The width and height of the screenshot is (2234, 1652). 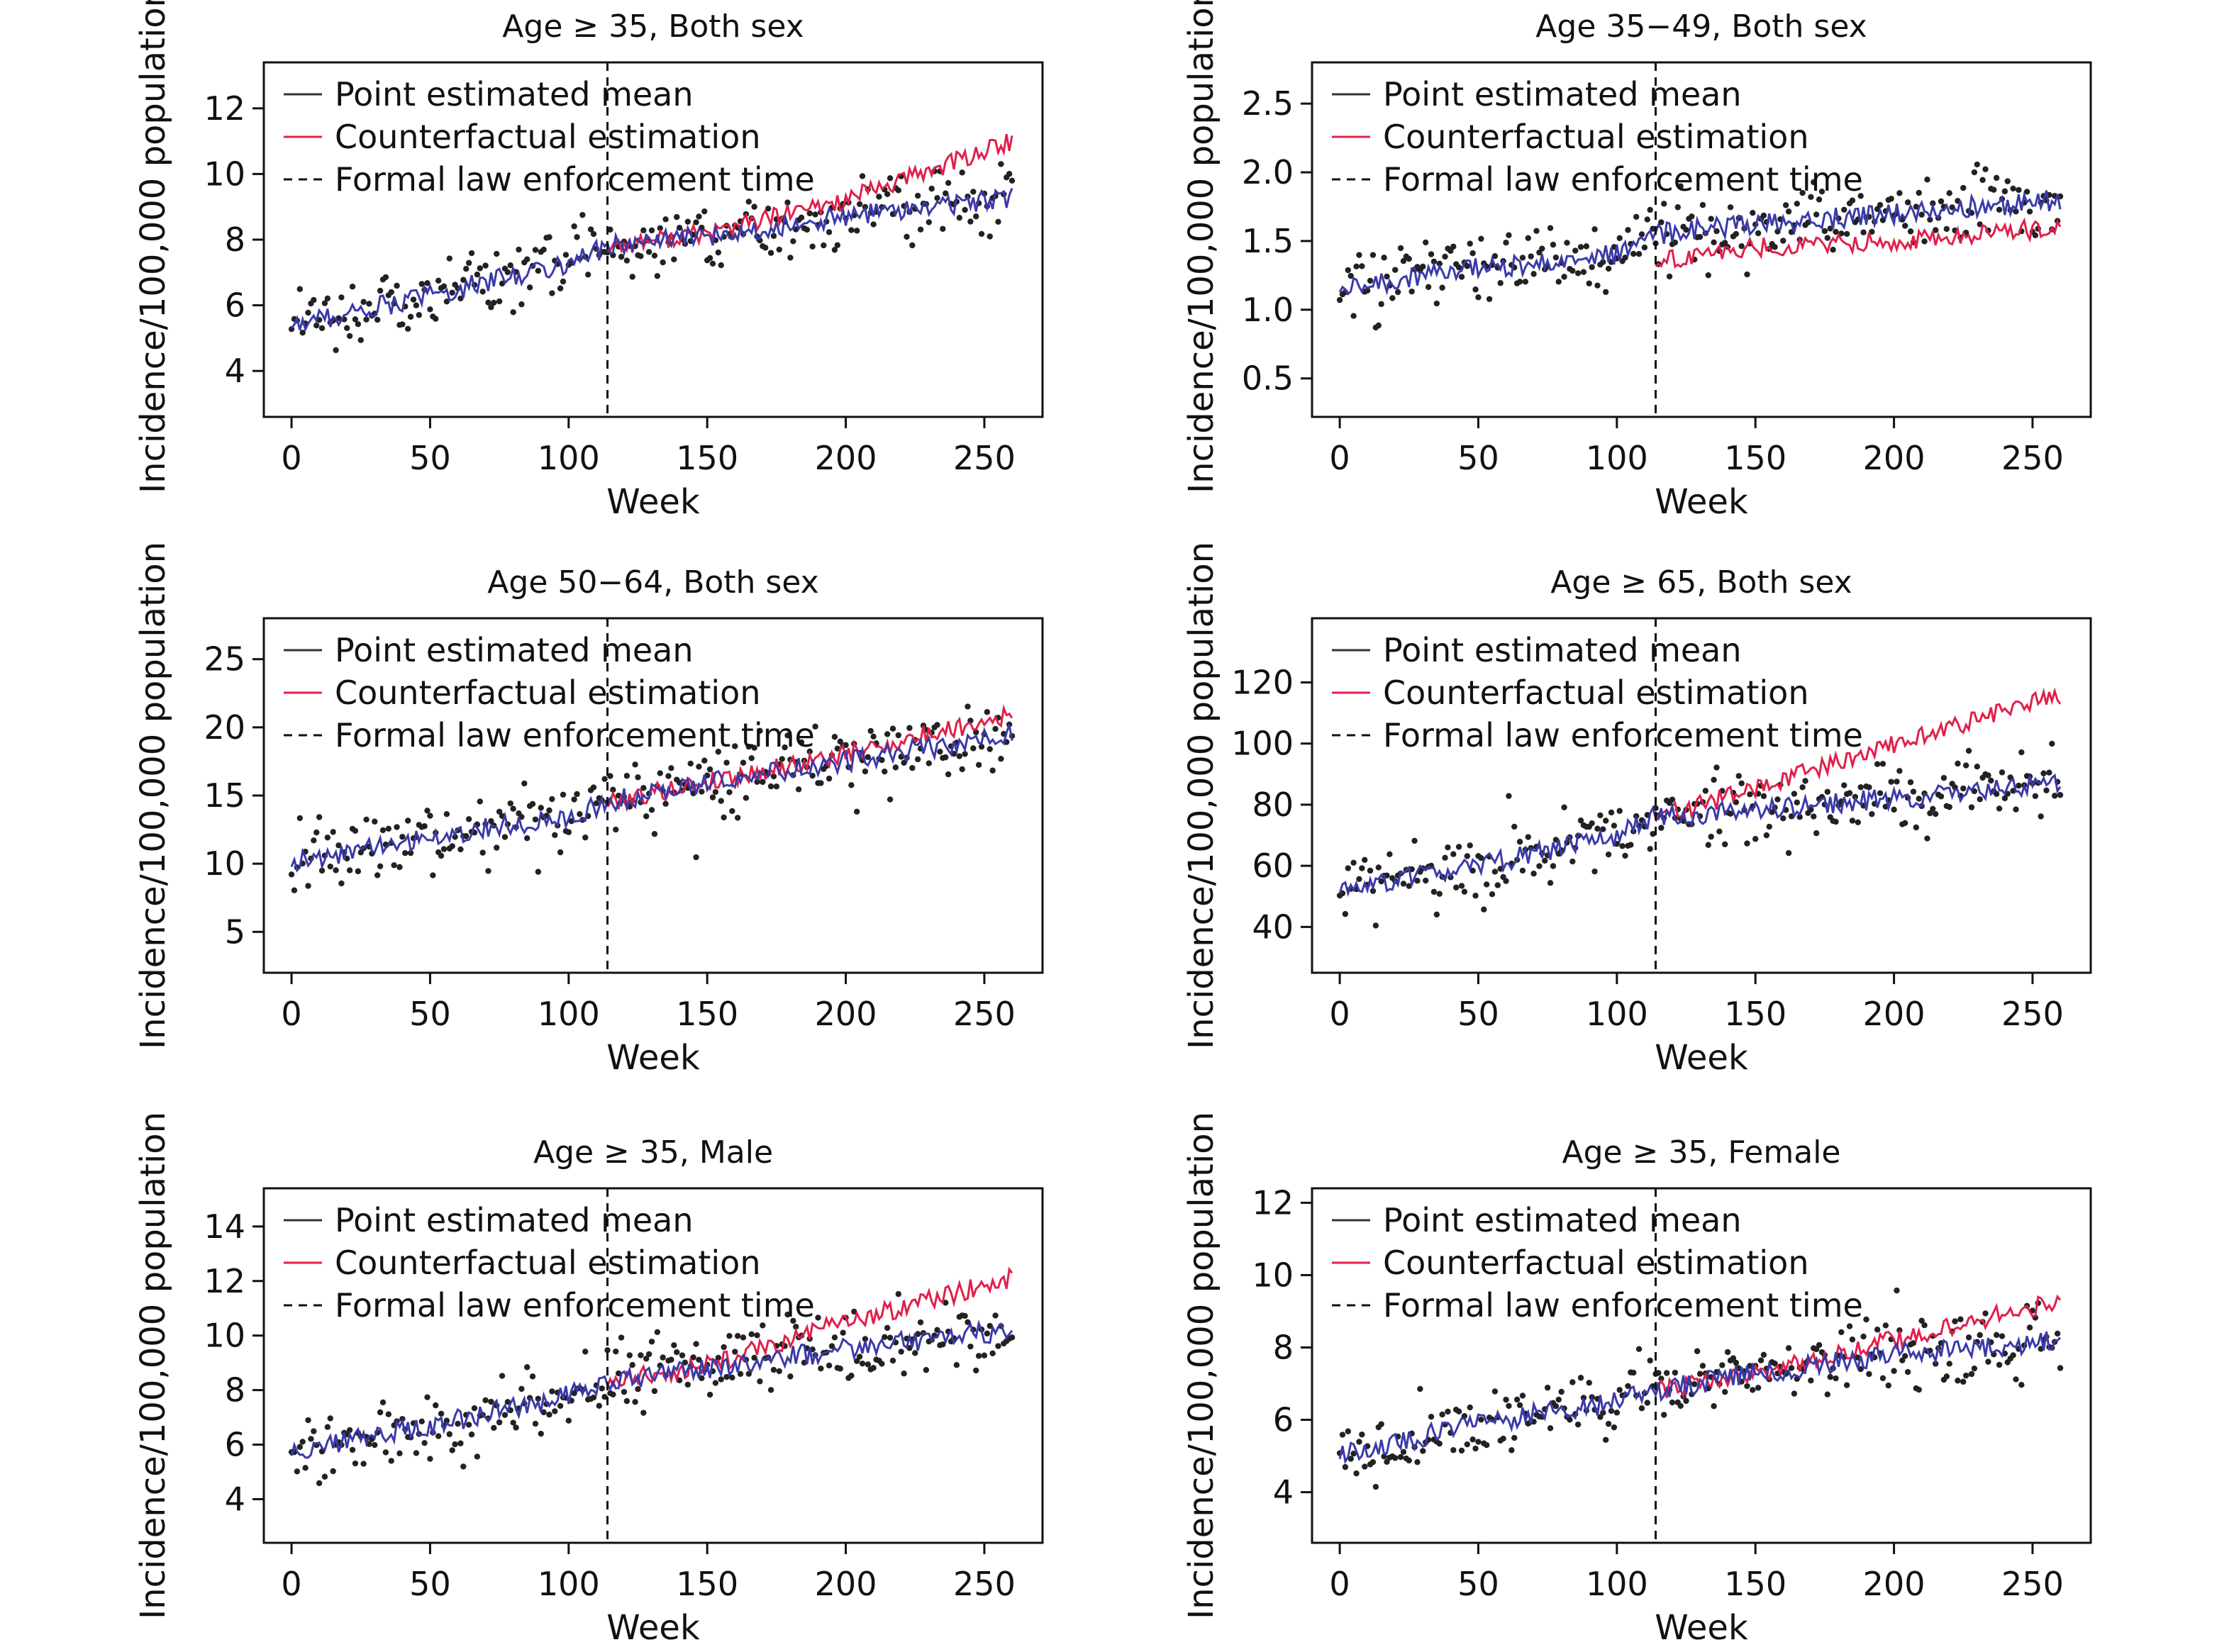 What do you see at coordinates (1283, 1492) in the screenshot?
I see `y-tick-label: 4` at bounding box center [1283, 1492].